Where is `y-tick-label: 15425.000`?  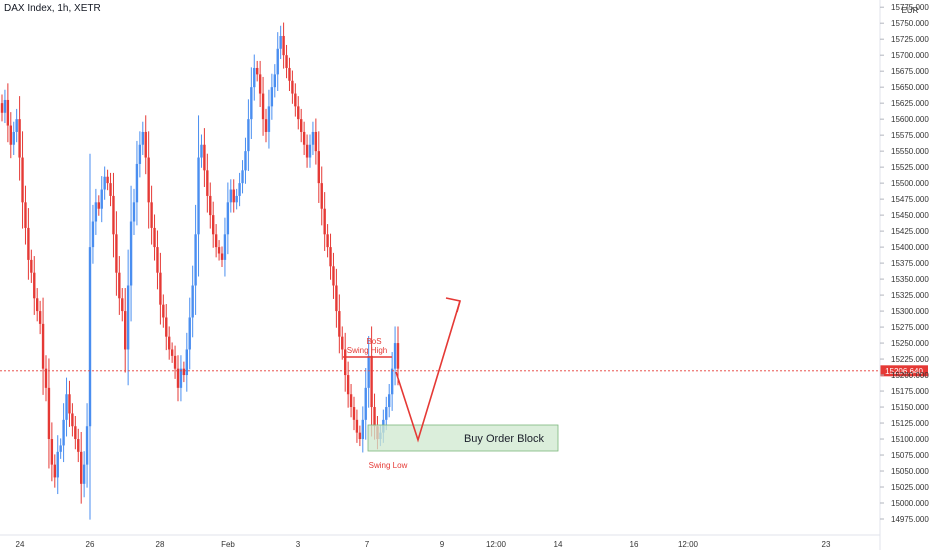 y-tick-label: 15425.000 is located at coordinates (910, 231).